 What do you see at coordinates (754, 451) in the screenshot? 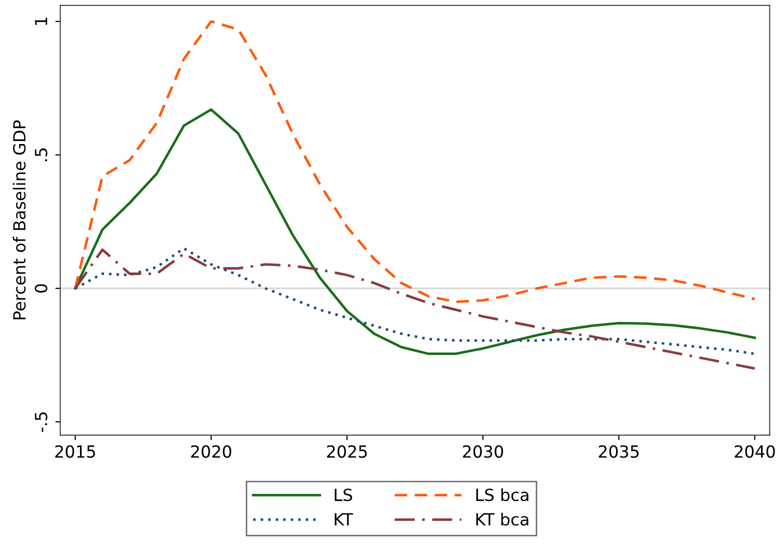
I see `x-tick-label: 2040` at bounding box center [754, 451].